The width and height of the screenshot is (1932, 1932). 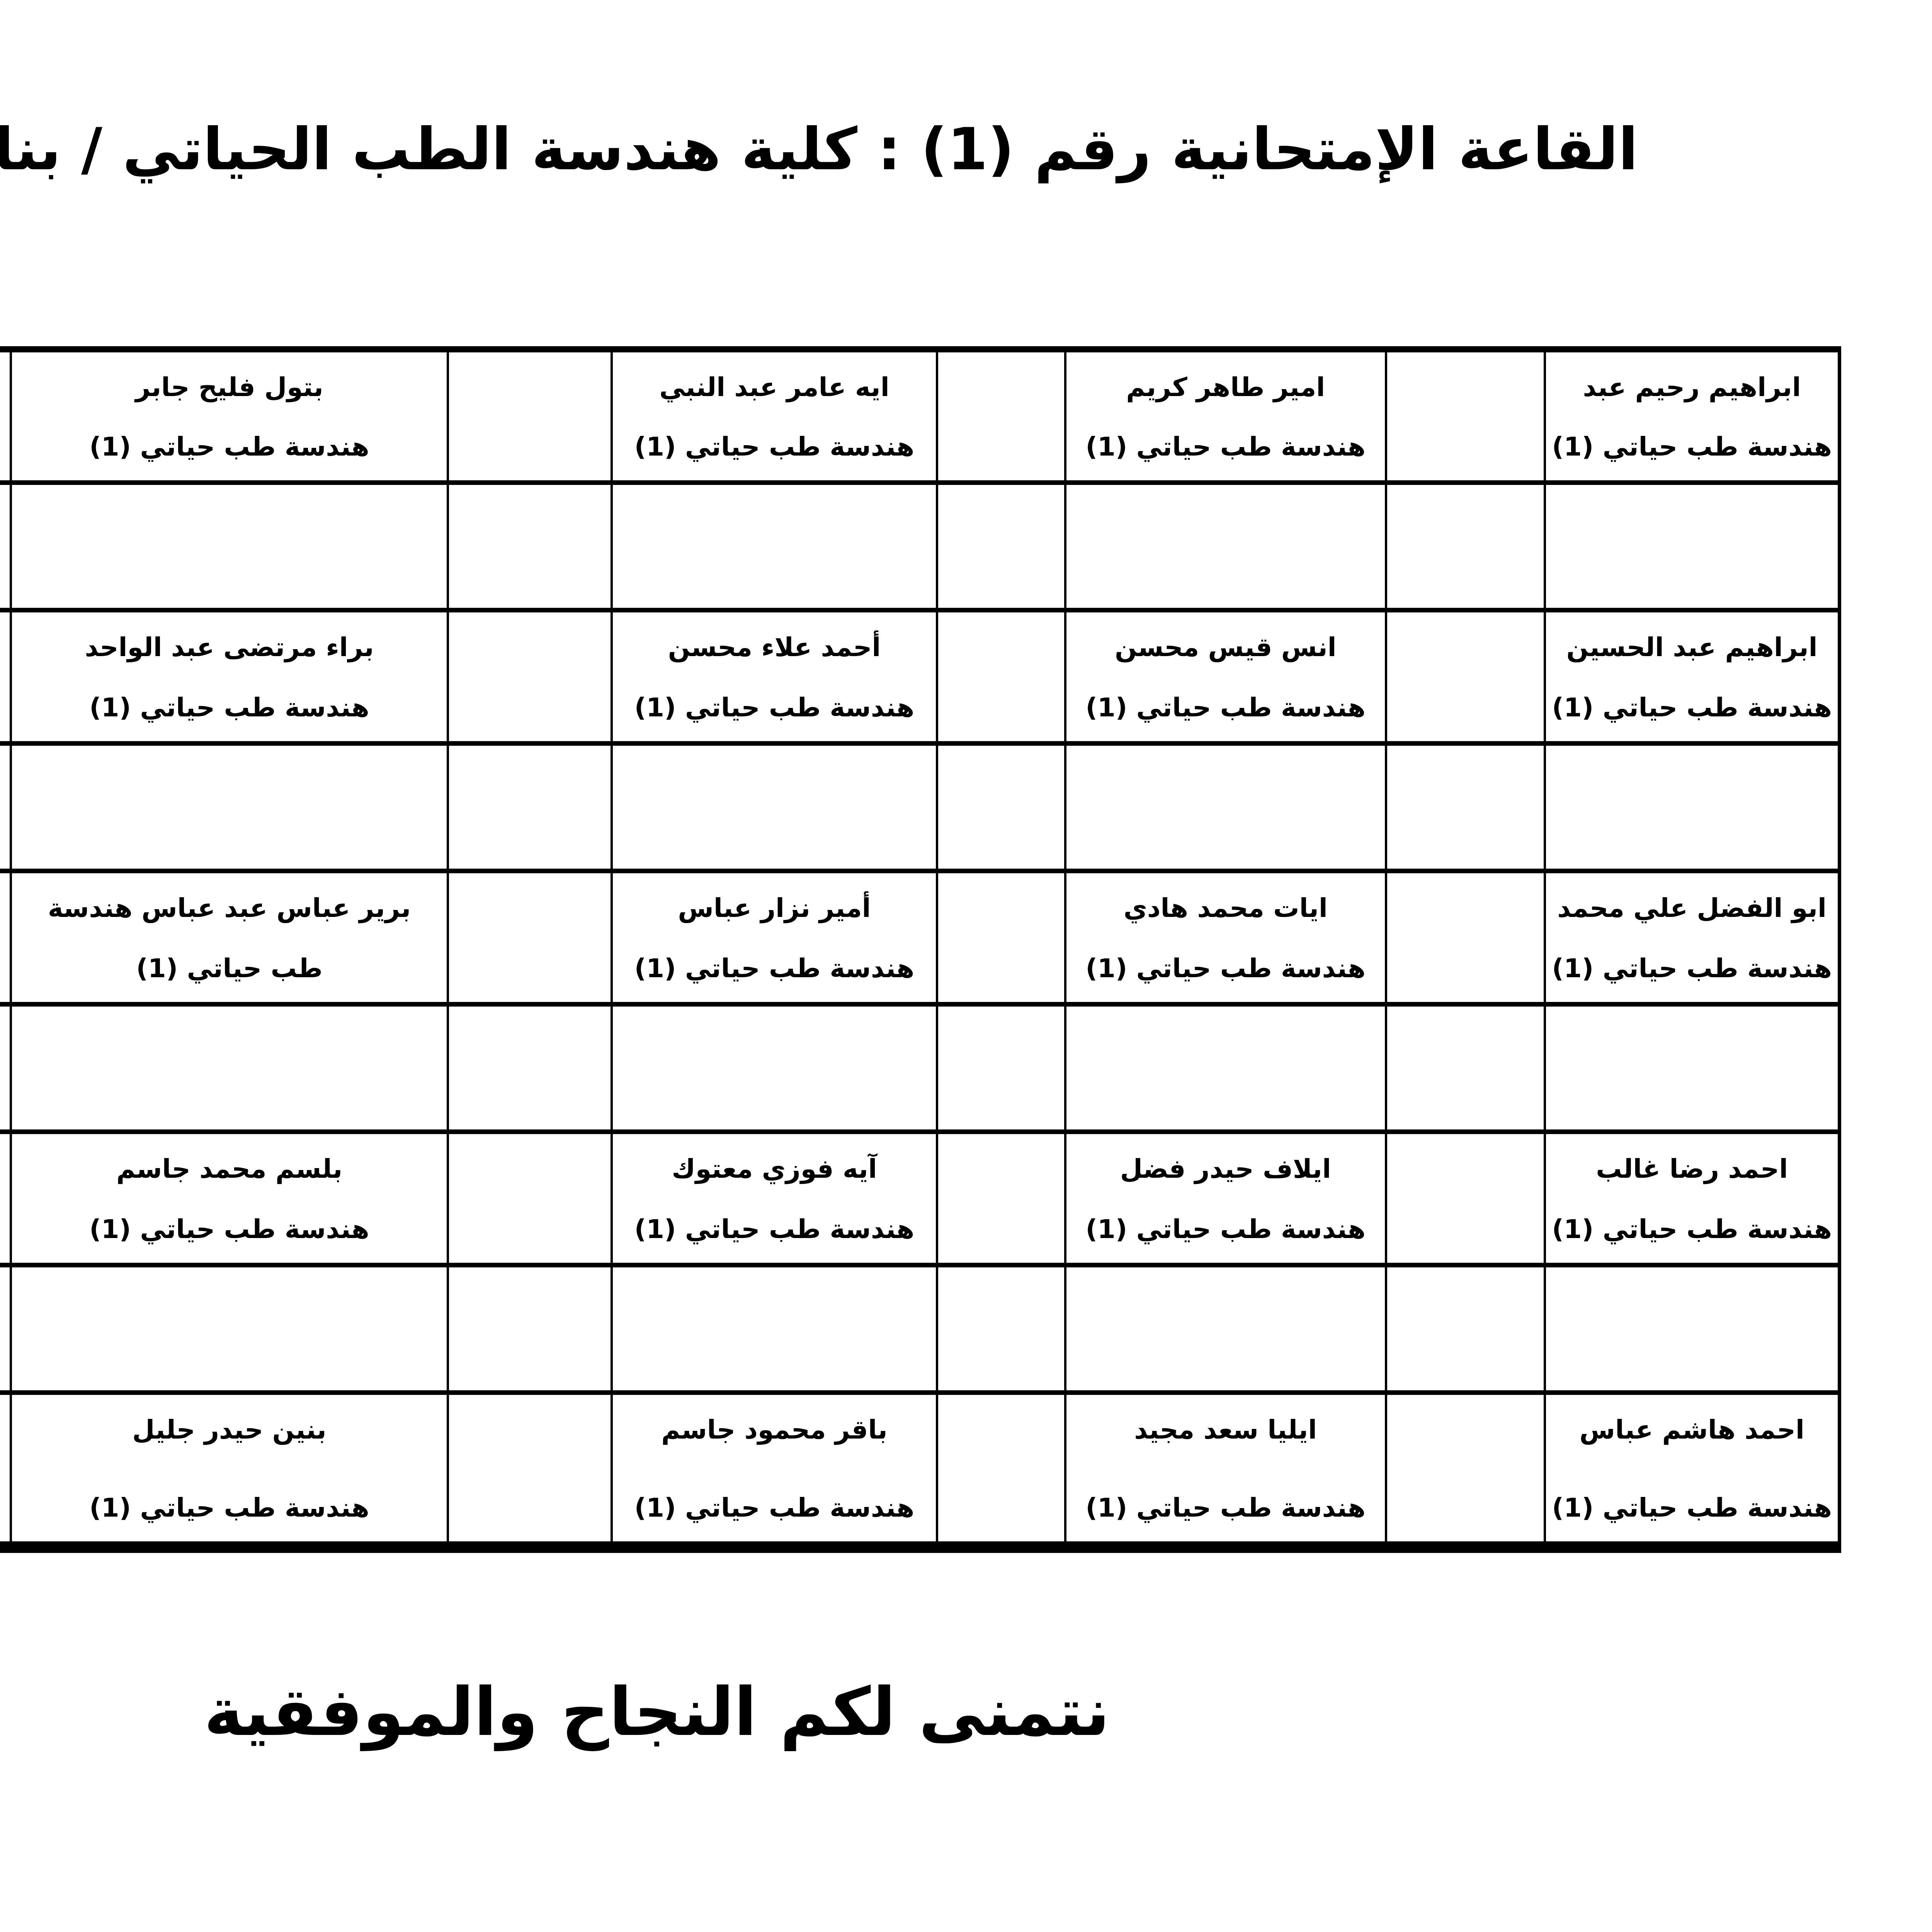 I want to click on student-name: ابراهيم رحيم عبد, so click(x=1692, y=387).